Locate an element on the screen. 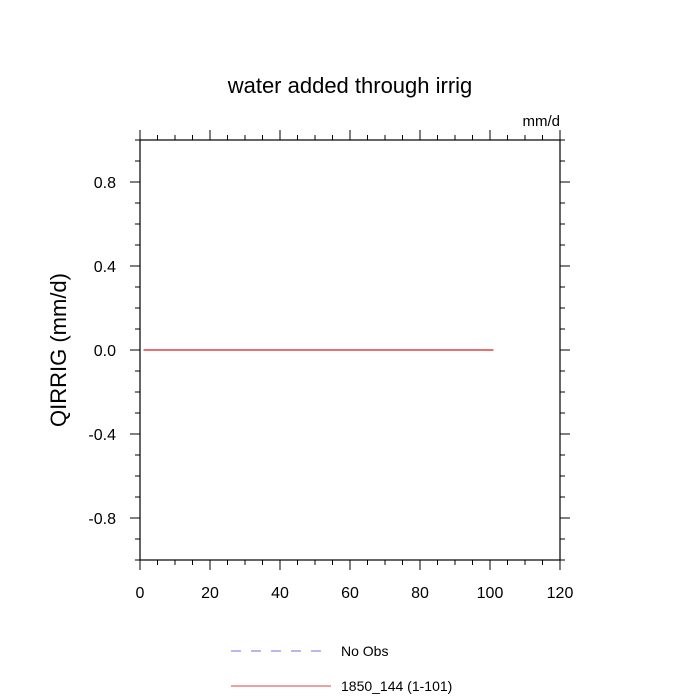  y-axis-label: QIRRIG (mm/d) is located at coordinates (58, 350).